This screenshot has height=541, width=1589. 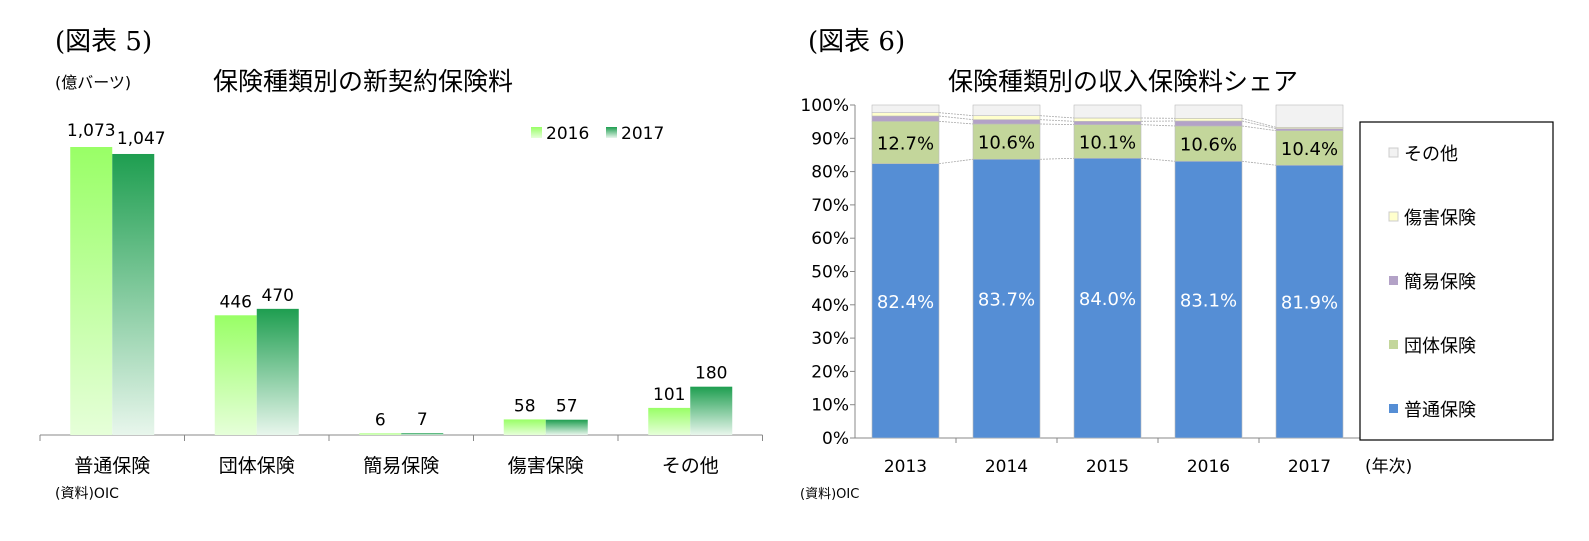 I want to click on y-tick-label: 40%, so click(x=830, y=306).